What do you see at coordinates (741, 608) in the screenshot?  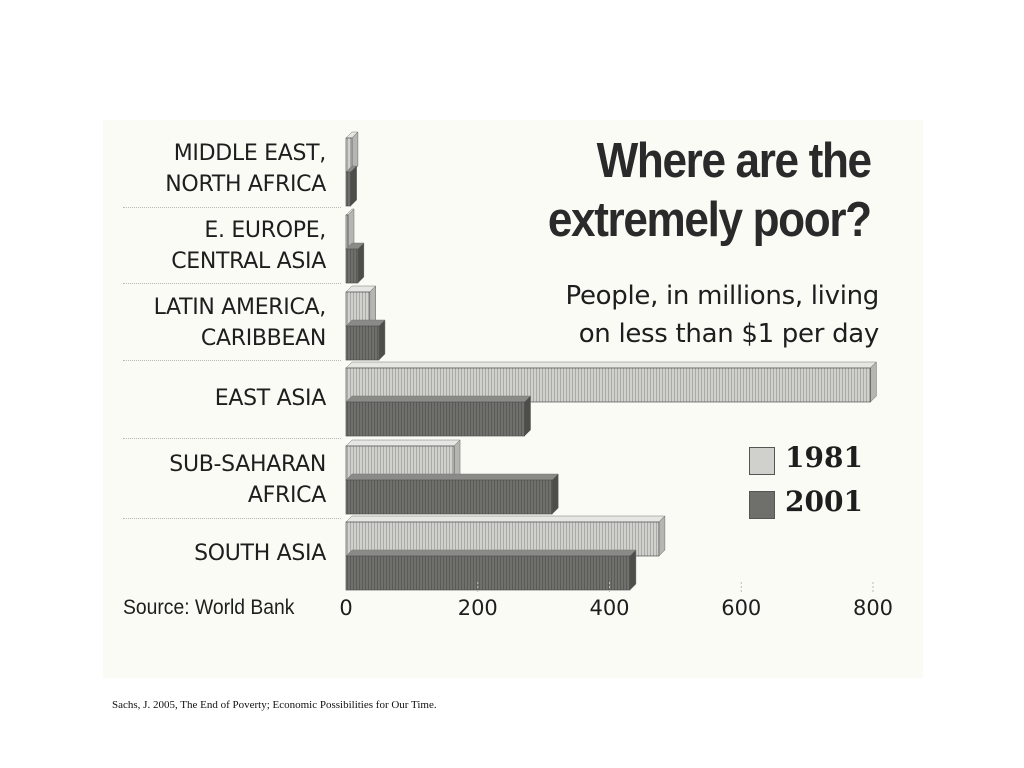 I see `x-tick-label-600: 600` at bounding box center [741, 608].